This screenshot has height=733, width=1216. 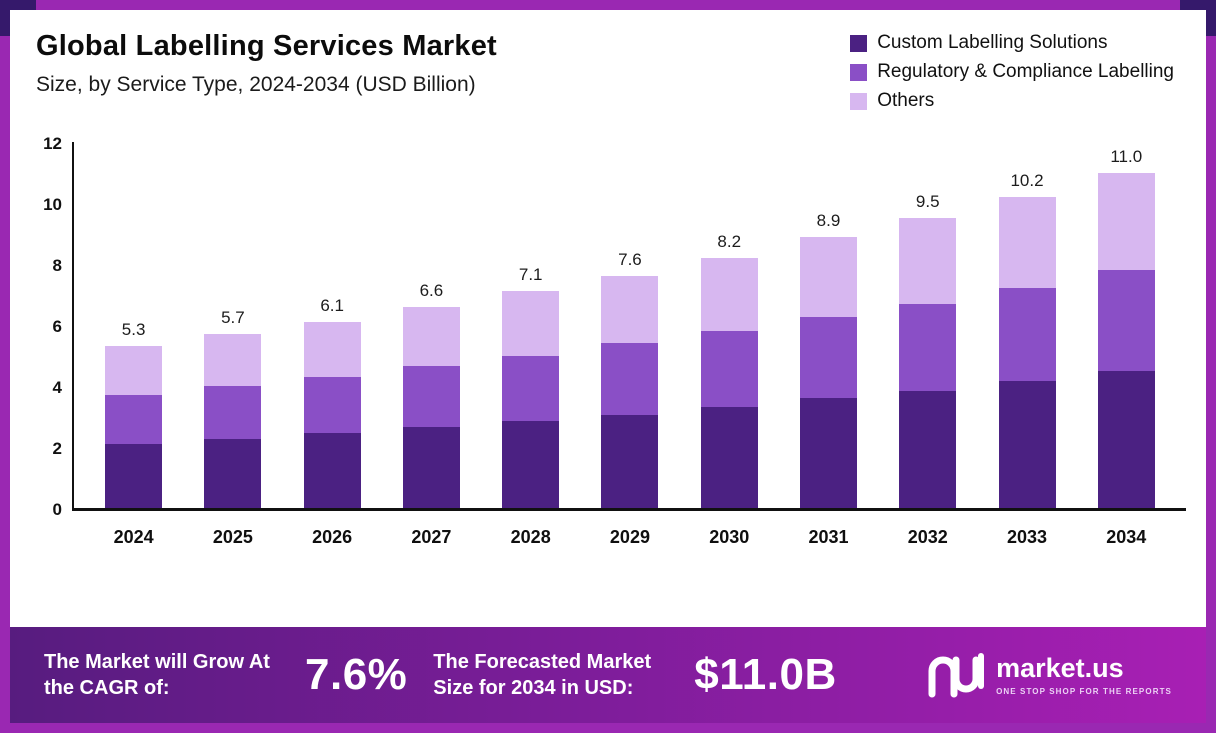 I want to click on bar-total-label: 5.7, so click(x=233, y=318).